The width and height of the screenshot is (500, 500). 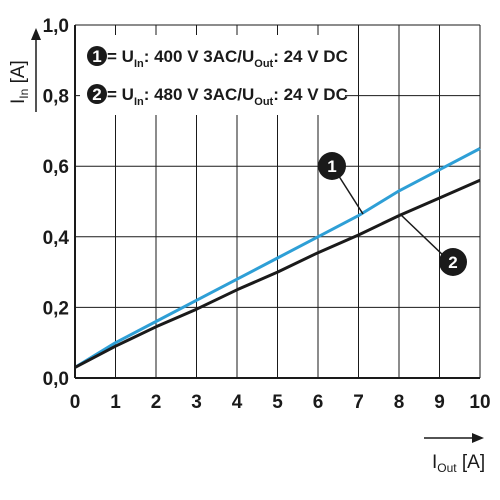 What do you see at coordinates (56, 97) in the screenshot?
I see `y-tick-label-4: 0,8` at bounding box center [56, 97].